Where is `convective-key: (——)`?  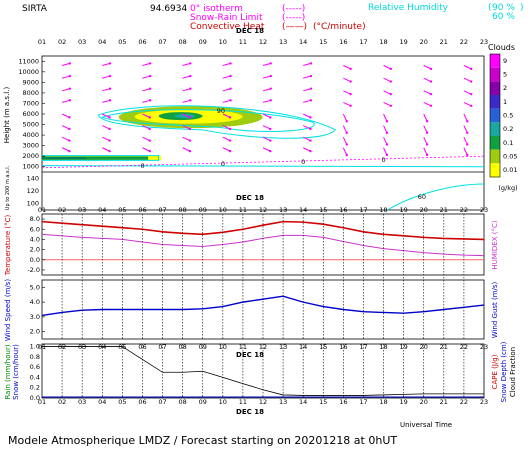 convective-key: (——) is located at coordinates (294, 27).